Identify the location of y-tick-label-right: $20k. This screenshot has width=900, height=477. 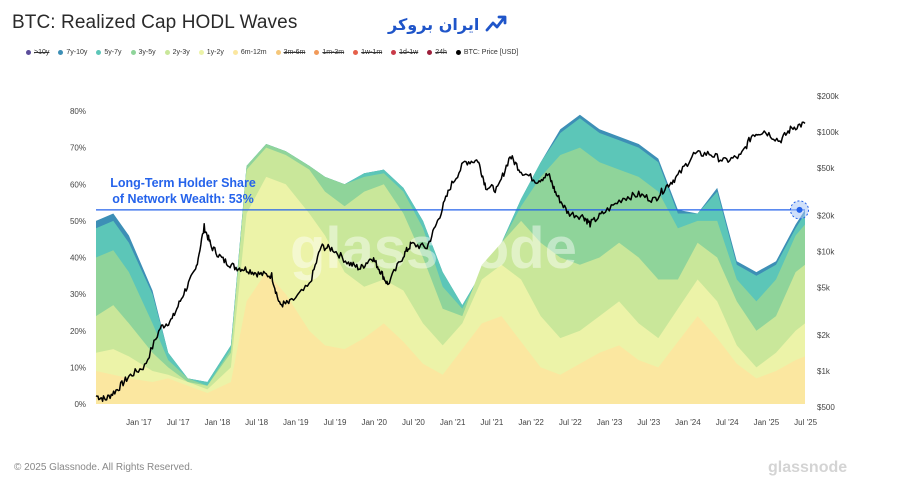
(826, 216).